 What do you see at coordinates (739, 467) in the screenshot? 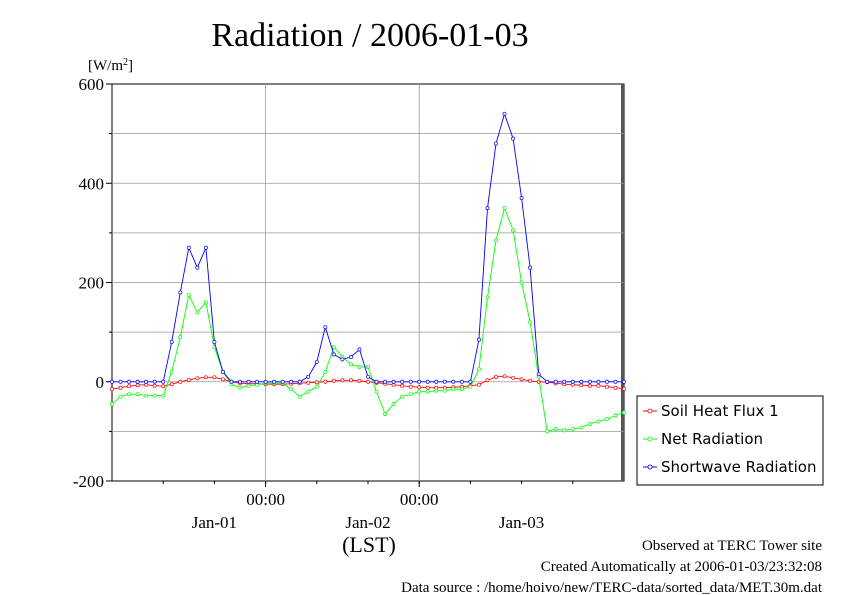
I see `legend-label: Shortwave Radiation` at bounding box center [739, 467].